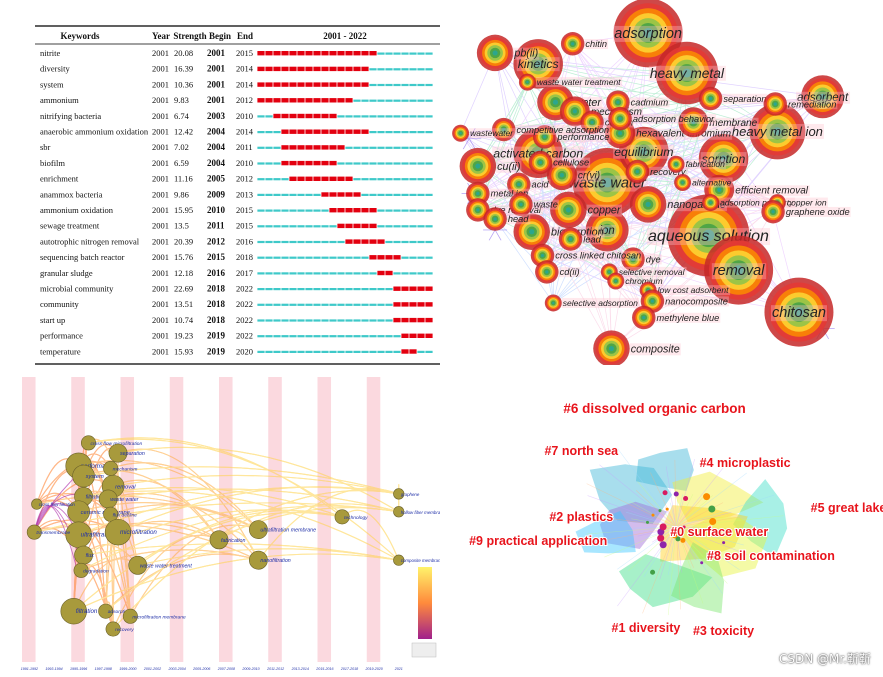  I want to click on end-cell: 2017, so click(244, 273).